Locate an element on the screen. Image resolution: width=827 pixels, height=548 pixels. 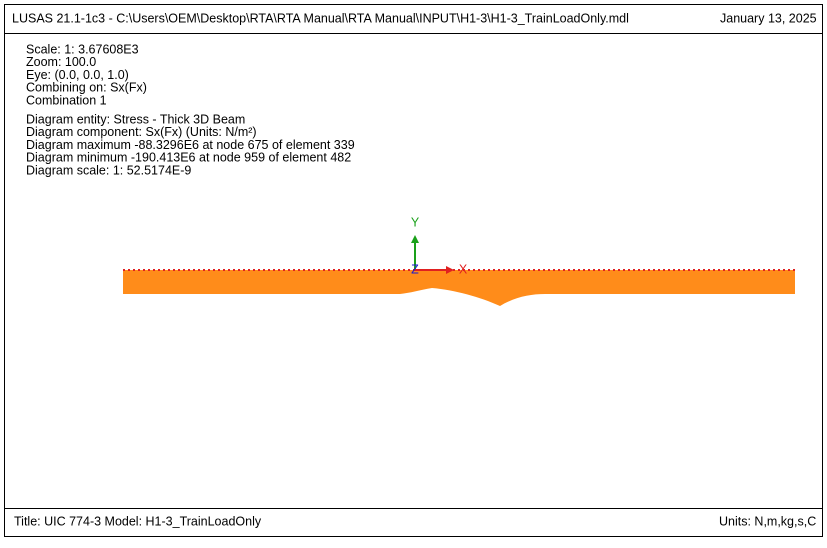
x-axis-label: X is located at coordinates (463, 269).